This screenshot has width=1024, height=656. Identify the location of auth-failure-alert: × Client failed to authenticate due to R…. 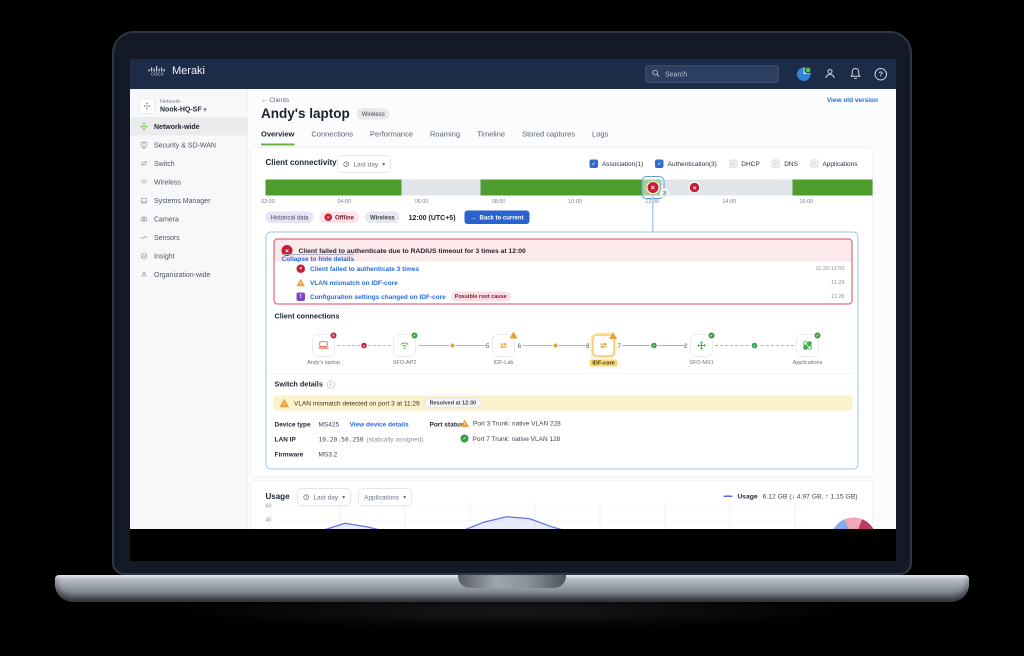
(563, 271).